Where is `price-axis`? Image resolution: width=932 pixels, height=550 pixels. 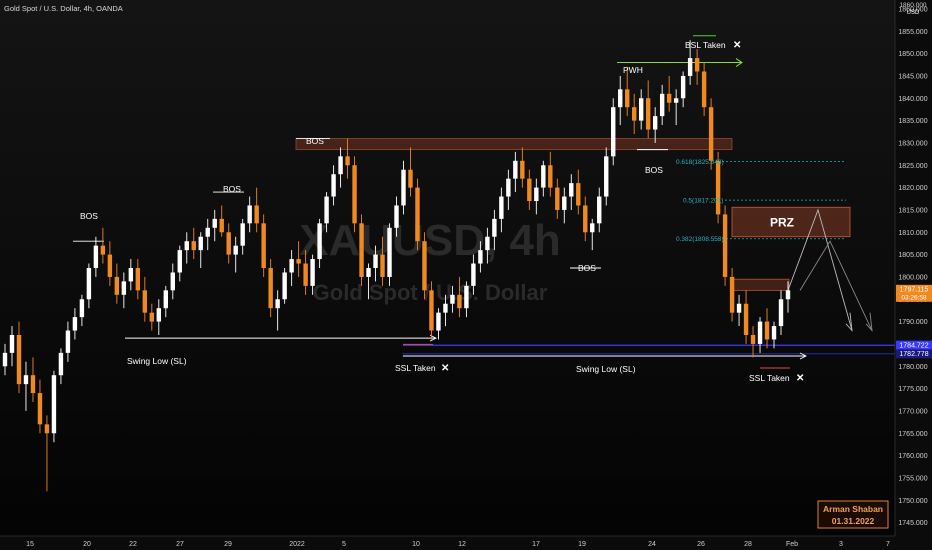
price-axis is located at coordinates (913, 275).